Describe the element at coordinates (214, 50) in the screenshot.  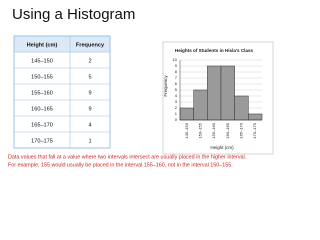
I see `chart-title: Heights of Students in Hisla's Class` at that location.